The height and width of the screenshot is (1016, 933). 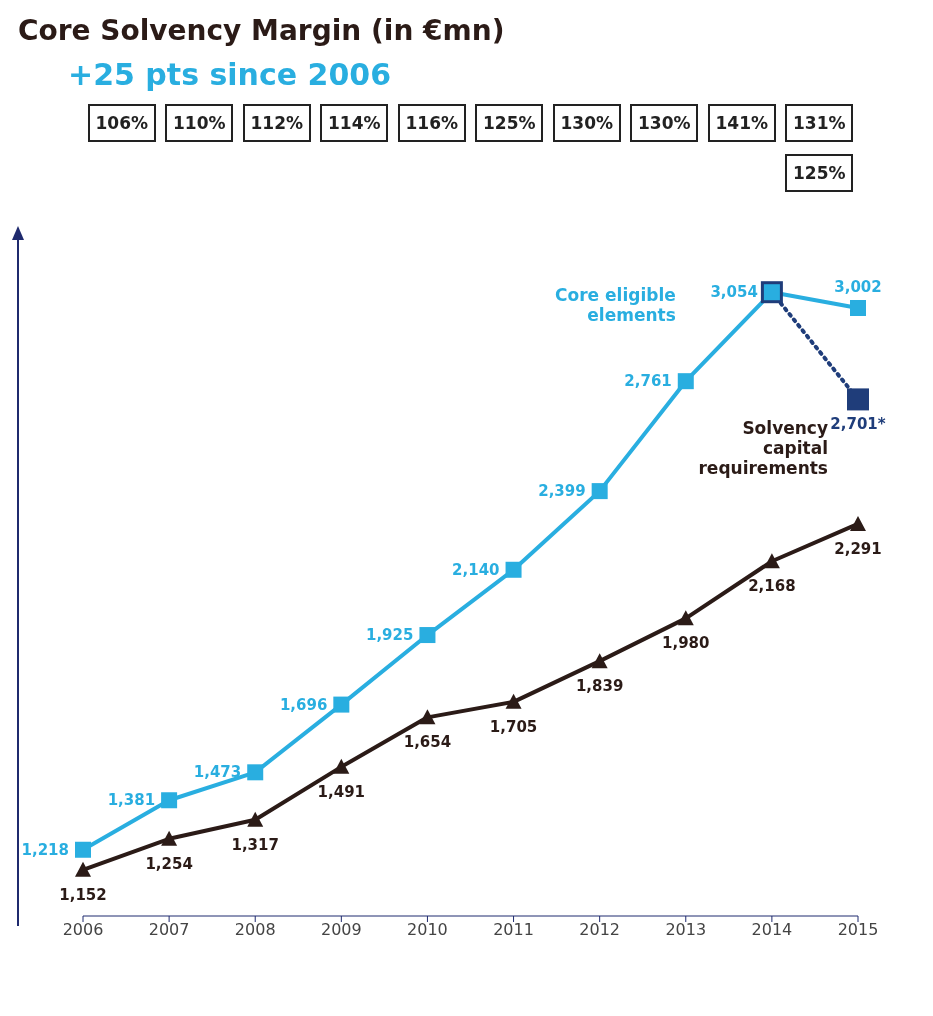 I want to click on data-label: 2,140, so click(x=476, y=569).